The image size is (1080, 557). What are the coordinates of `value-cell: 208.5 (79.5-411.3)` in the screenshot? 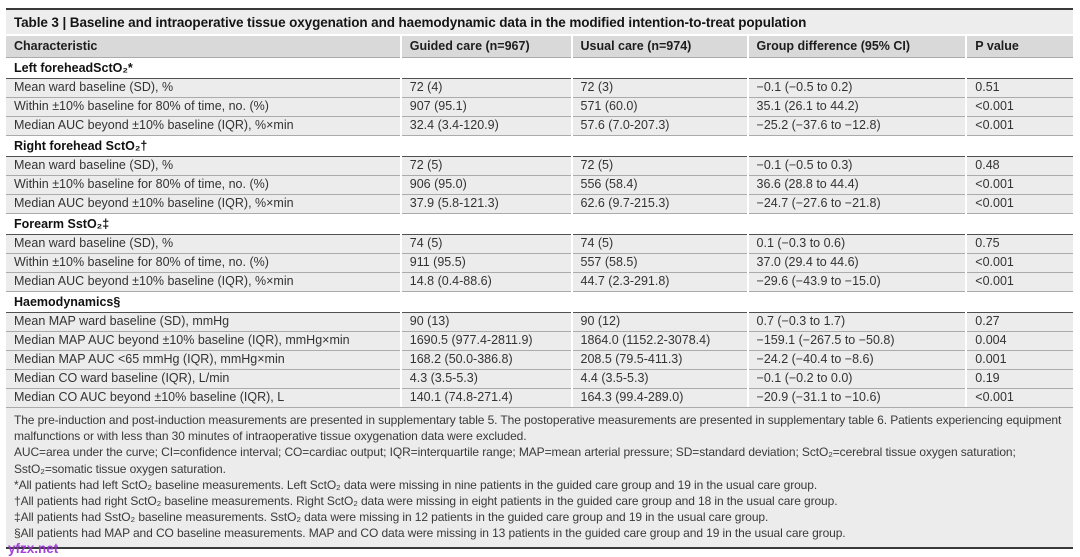 It's located at (659, 360).